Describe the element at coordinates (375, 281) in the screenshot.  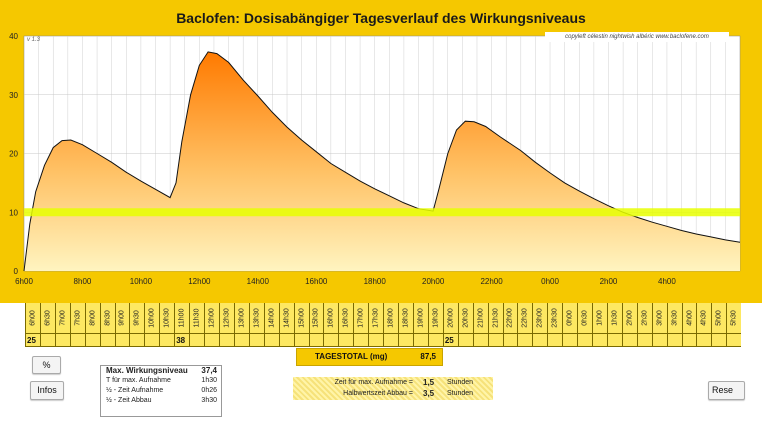
I see `x-tick-label: 18h00` at that location.